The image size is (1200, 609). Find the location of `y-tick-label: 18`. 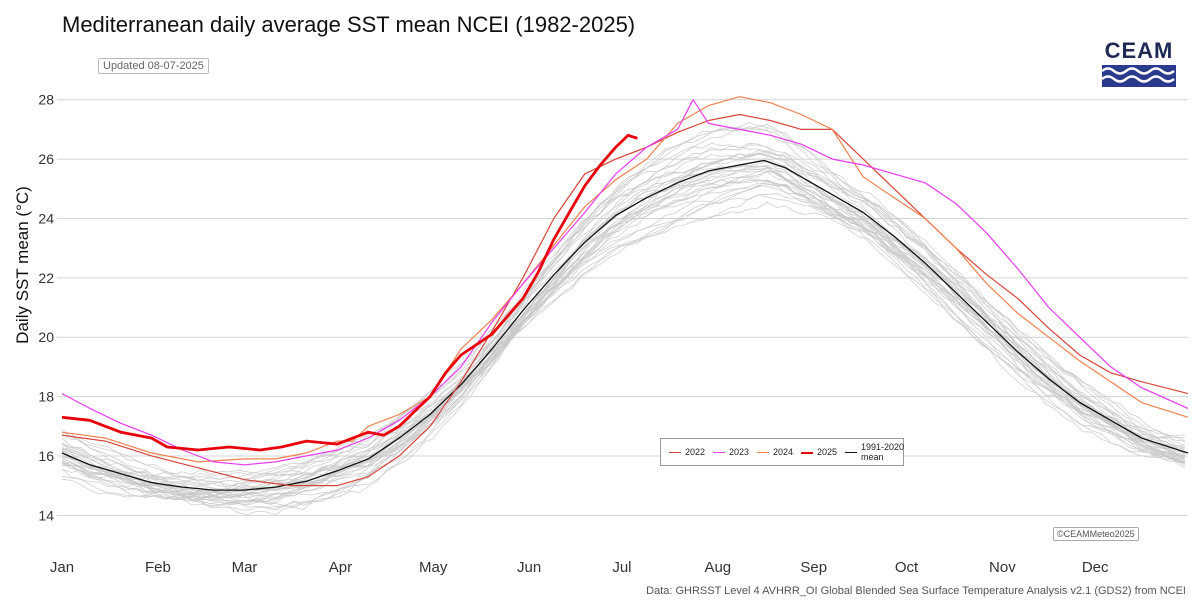

y-tick-label: 18 is located at coordinates (46, 397).